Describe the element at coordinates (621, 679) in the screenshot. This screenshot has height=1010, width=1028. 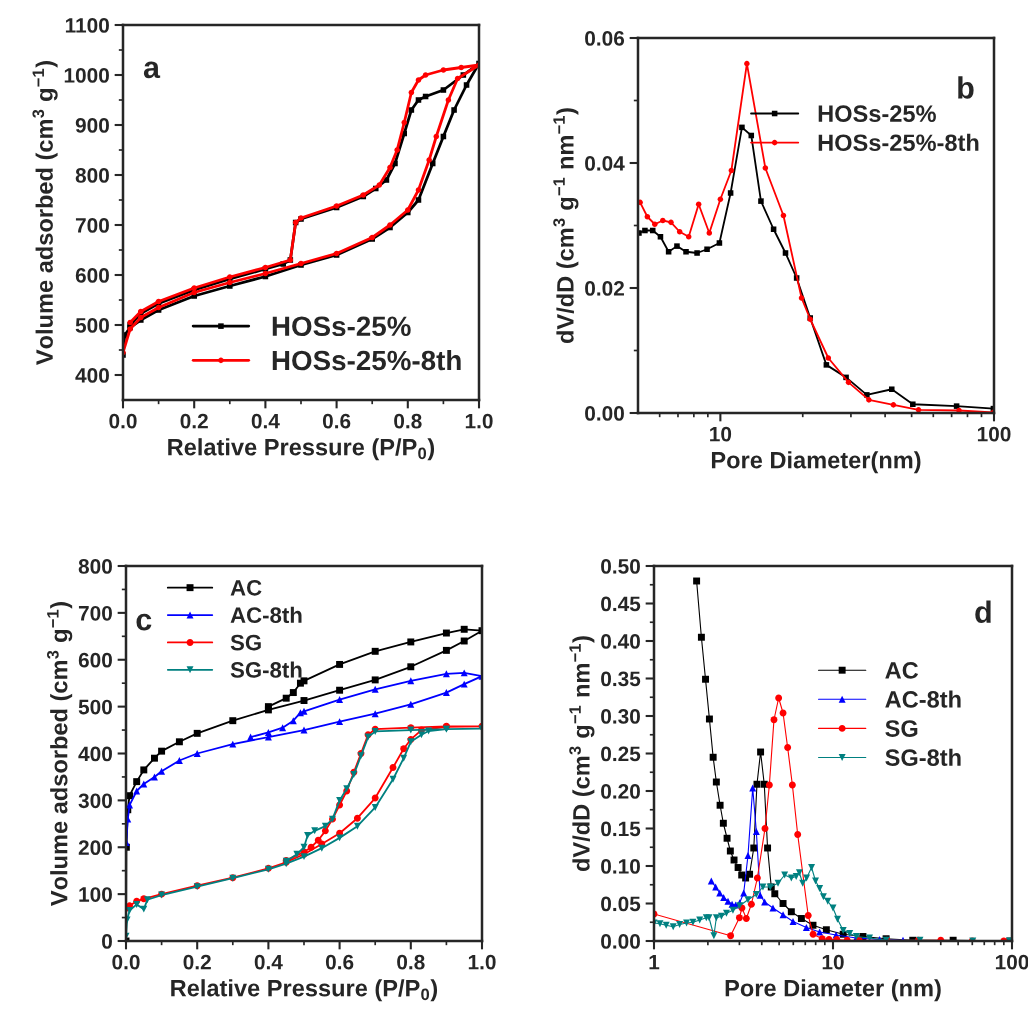
I see `y-tick-label: 0.35` at that location.